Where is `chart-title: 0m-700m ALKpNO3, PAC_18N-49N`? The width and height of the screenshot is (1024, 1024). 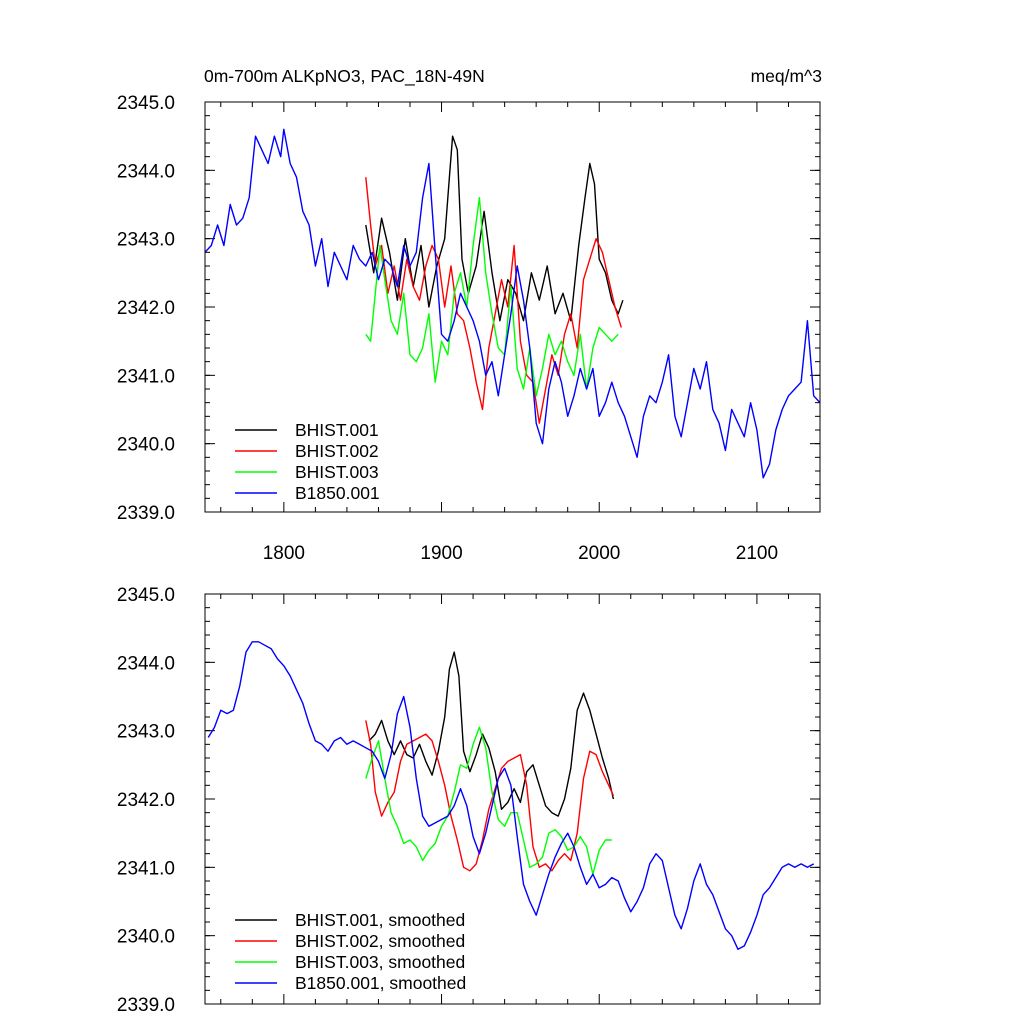 chart-title: 0m-700m ALKpNO3, PAC_18N-49N is located at coordinates (344, 76).